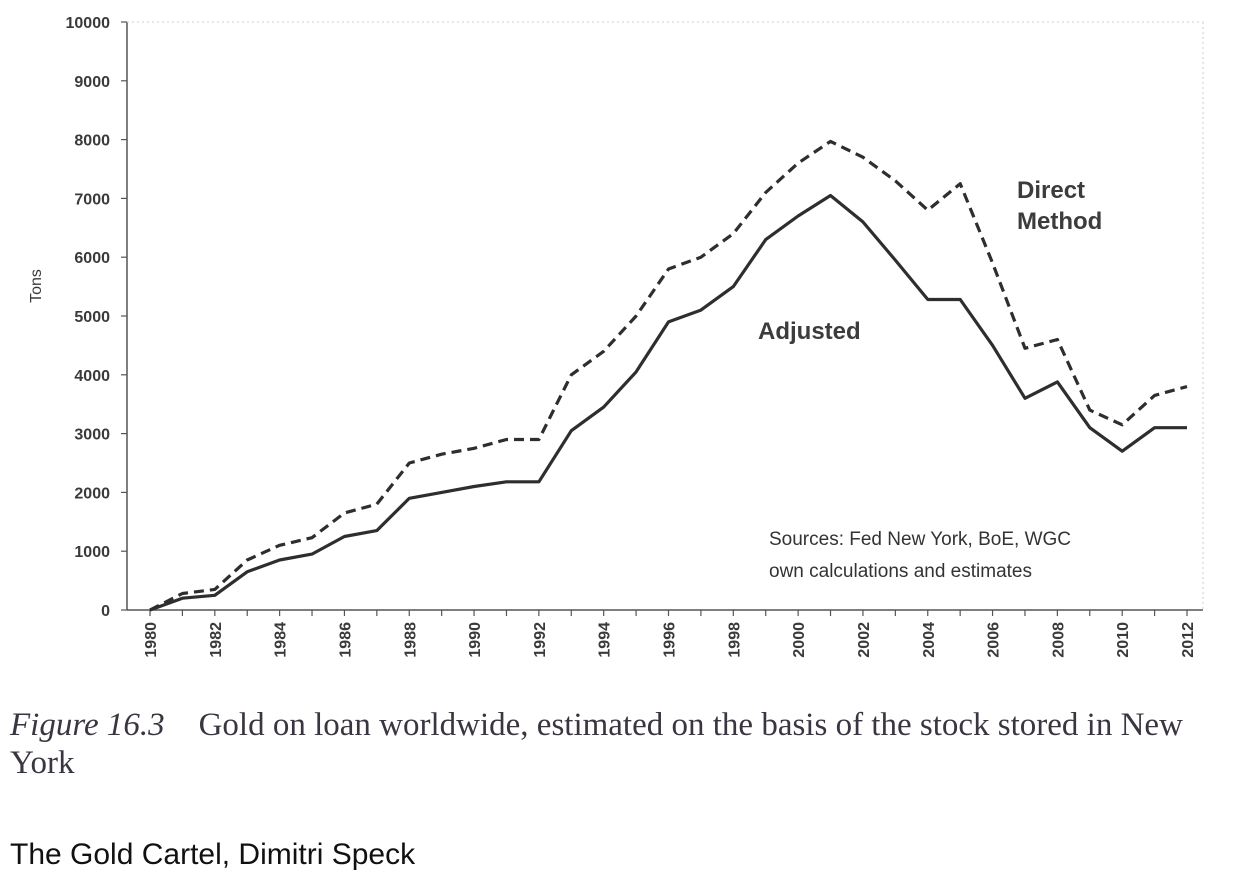 The width and height of the screenshot is (1242, 886). I want to click on x-tick-label: 2010, so click(1123, 640).